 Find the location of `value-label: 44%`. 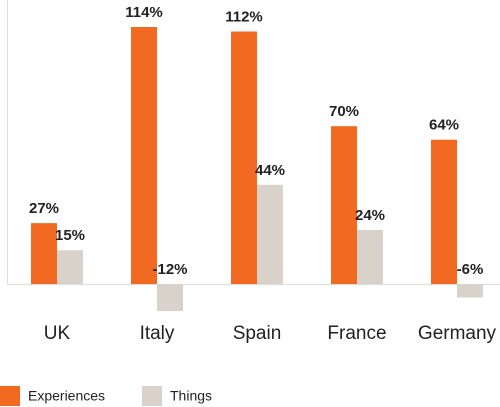

value-label: 44% is located at coordinates (270, 170).